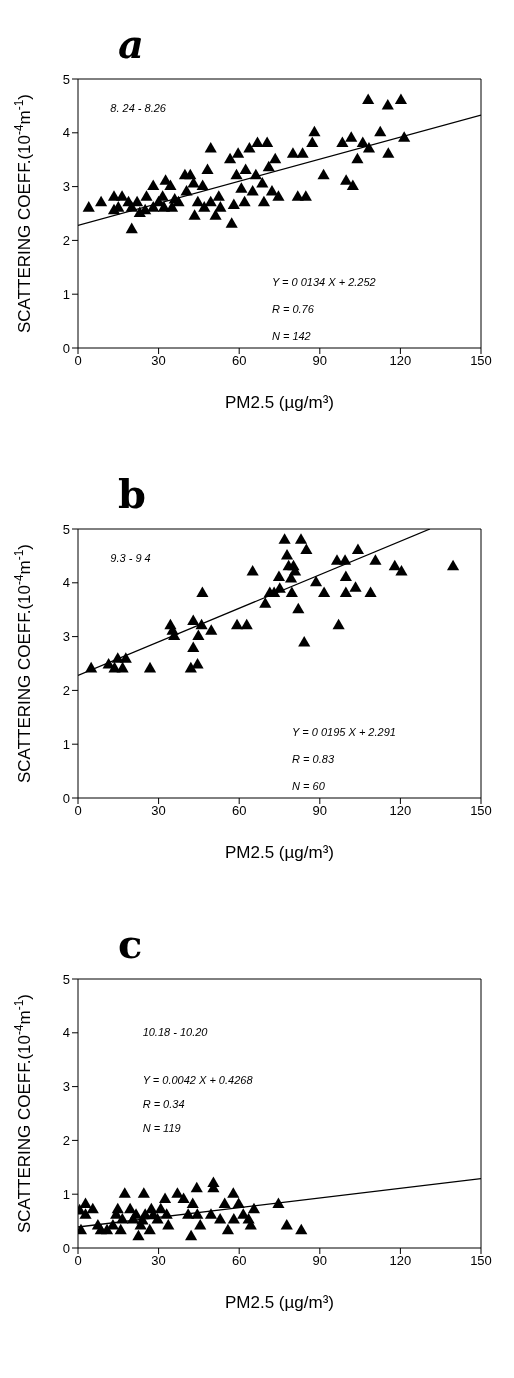 This screenshot has width=514, height=1378. I want to click on annotation: 10.18 - 10.20, so click(175, 1032).